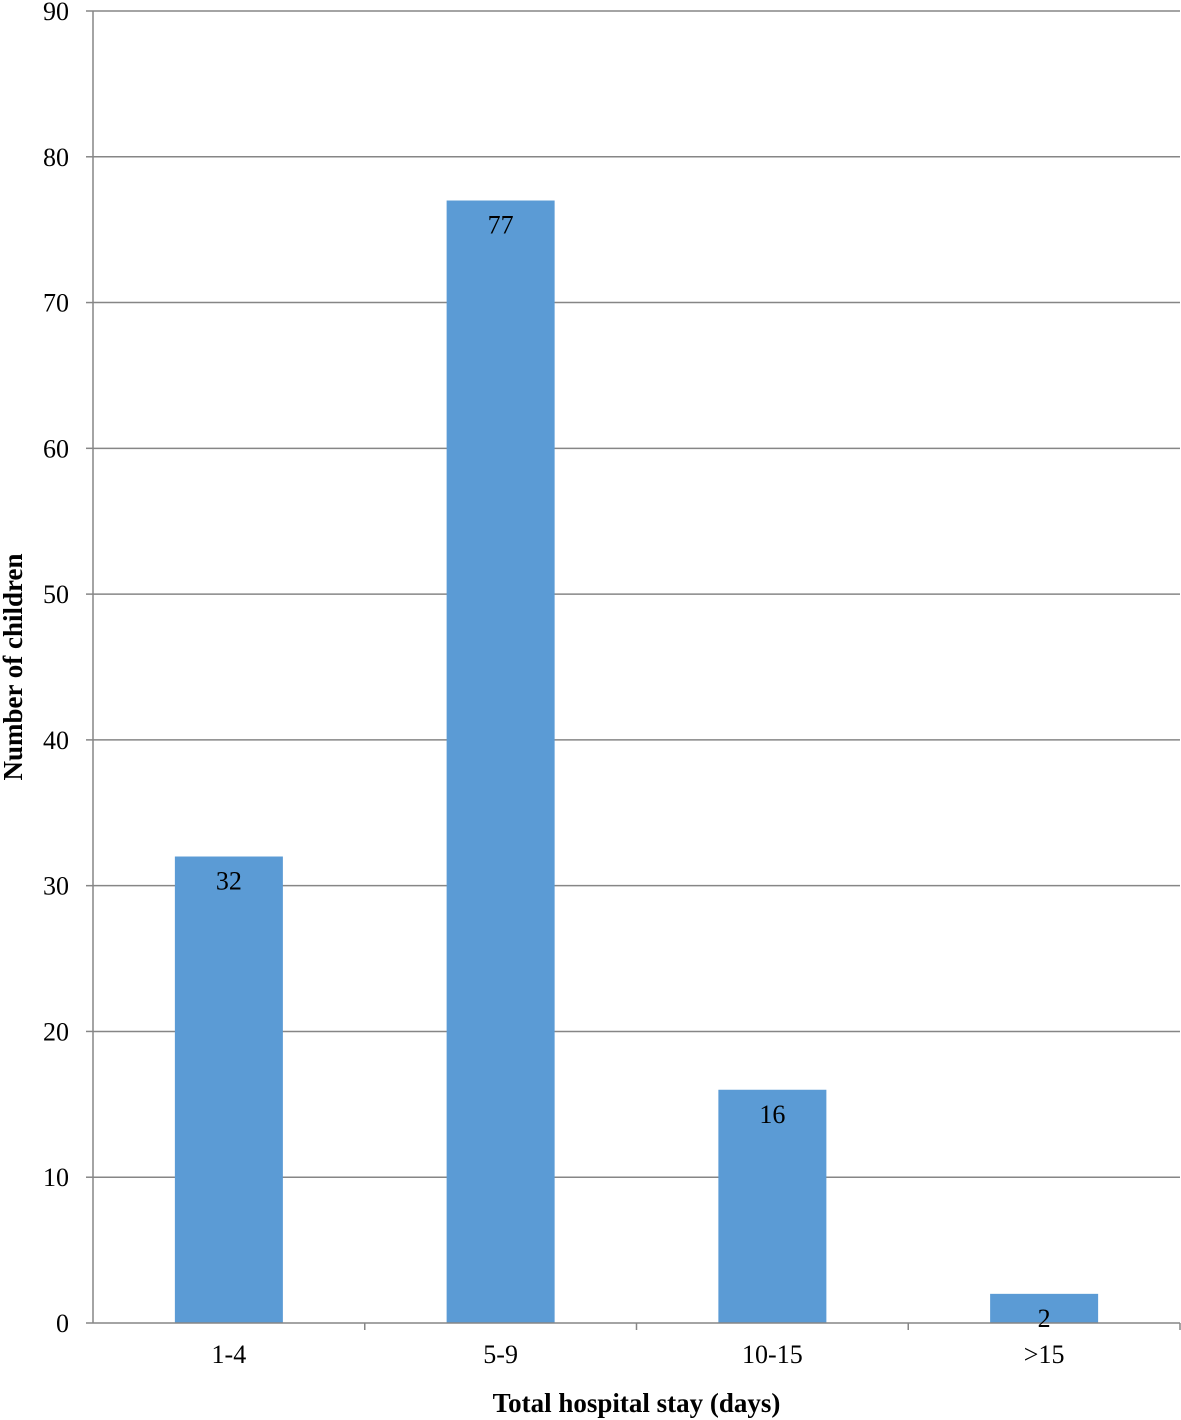  Describe the element at coordinates (772, 1114) in the screenshot. I see `data-label: 16` at that location.